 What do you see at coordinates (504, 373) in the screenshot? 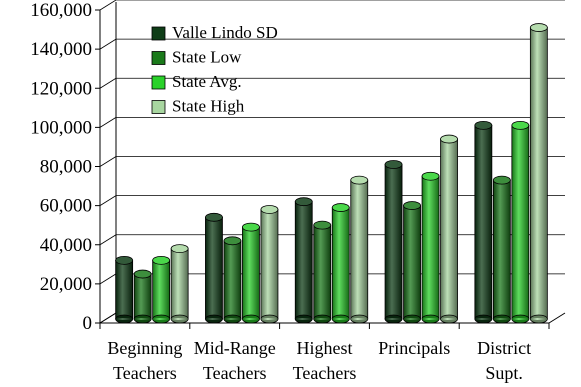
I see `category-label: Supt.` at bounding box center [504, 373].